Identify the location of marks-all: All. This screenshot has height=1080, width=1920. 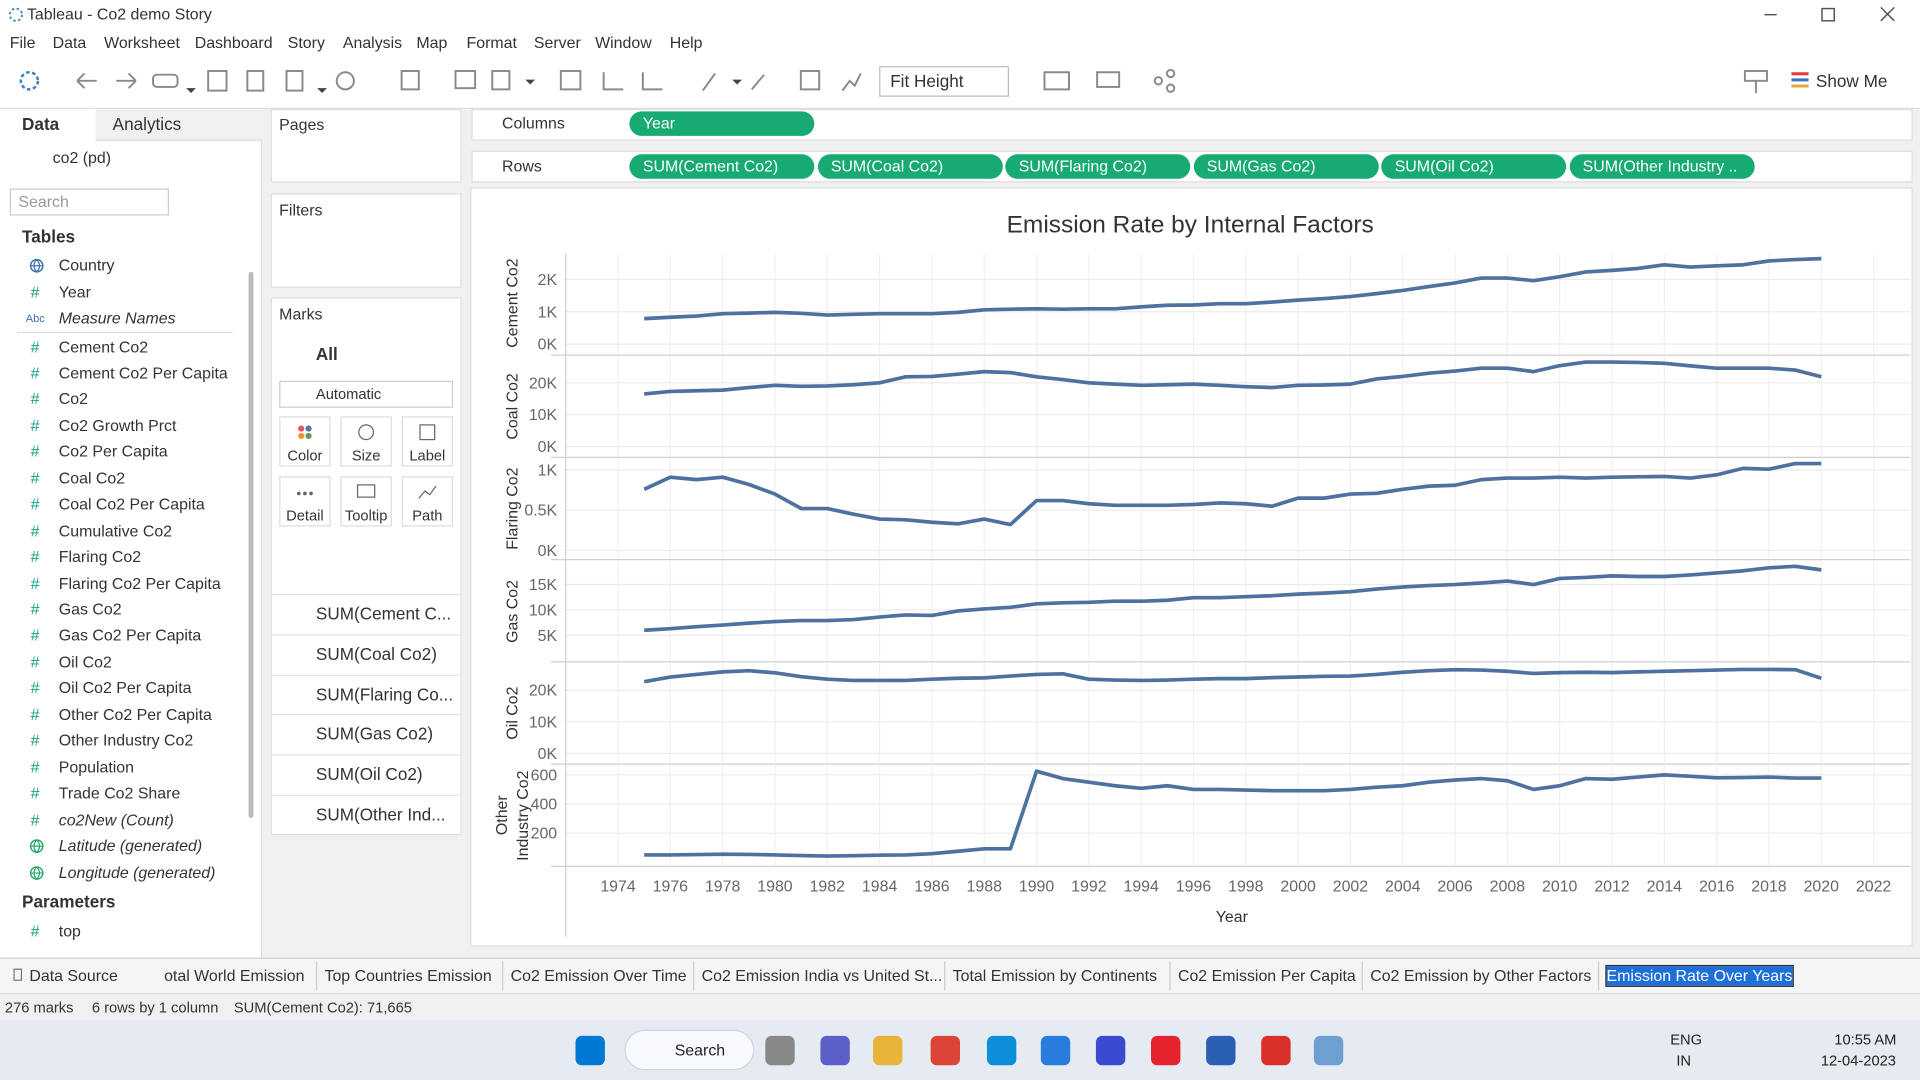
(326, 354).